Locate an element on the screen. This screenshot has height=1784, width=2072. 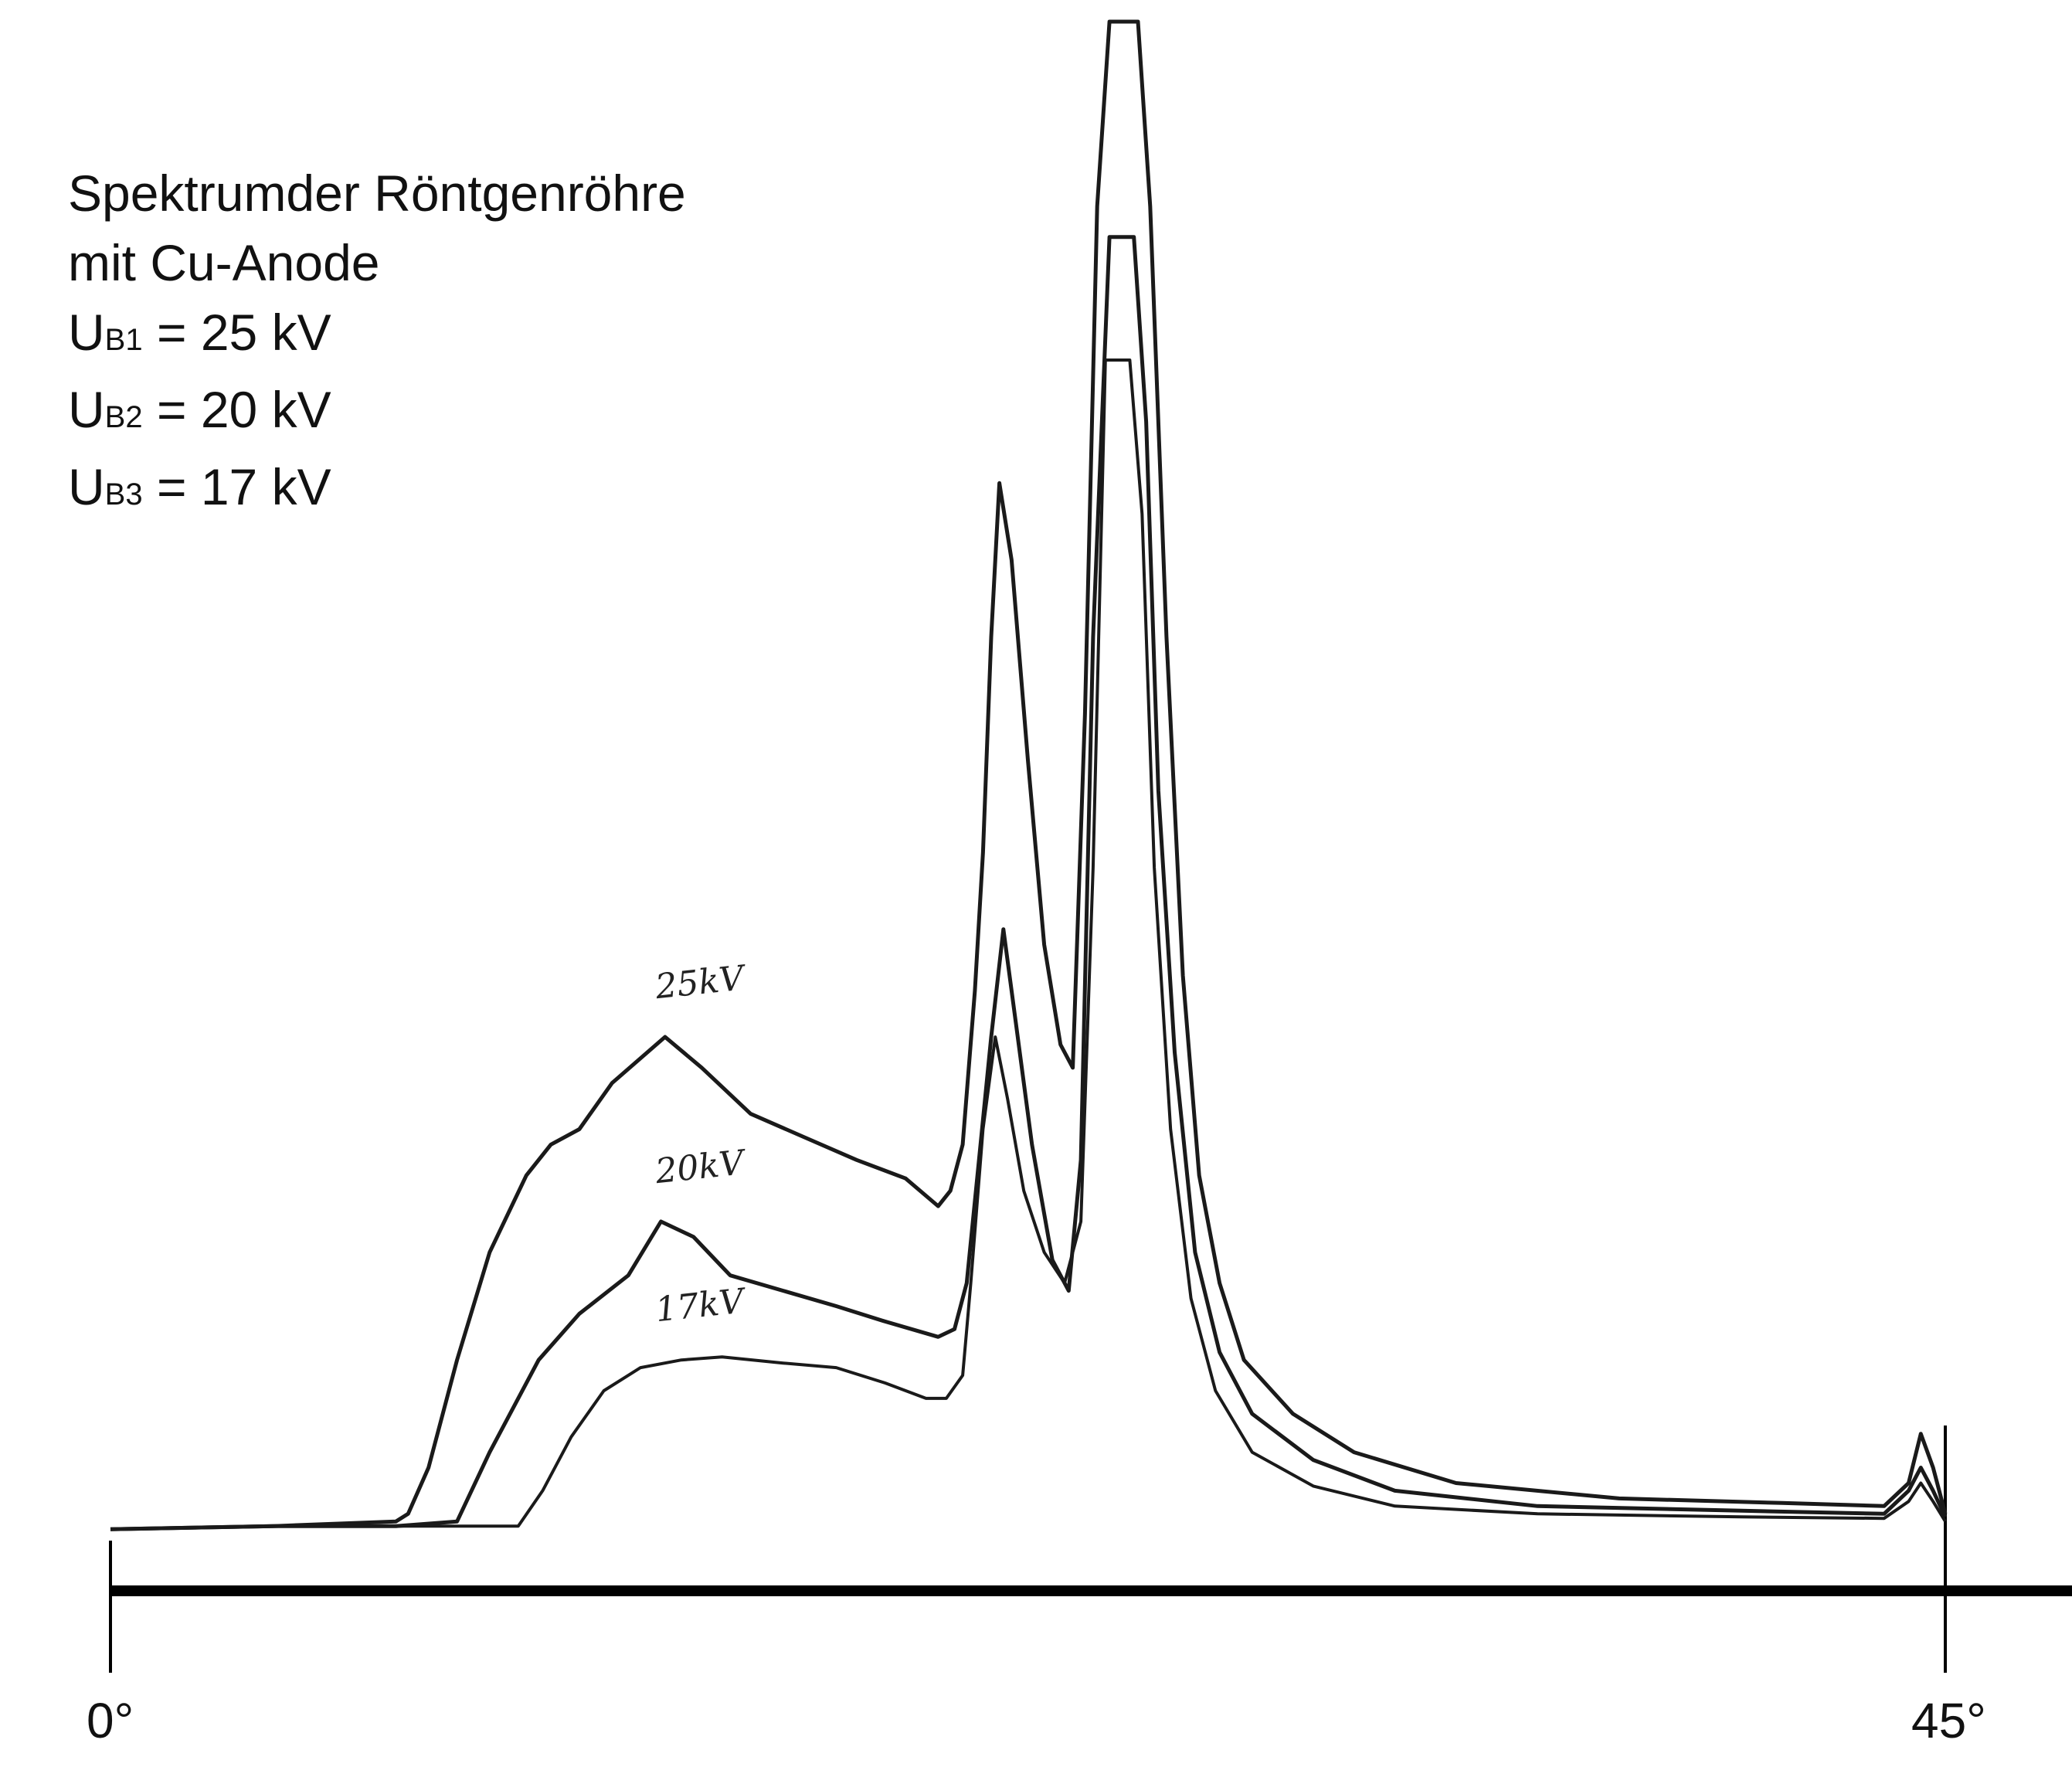
curve-label-25kV: 25kV is located at coordinates (701, 982).